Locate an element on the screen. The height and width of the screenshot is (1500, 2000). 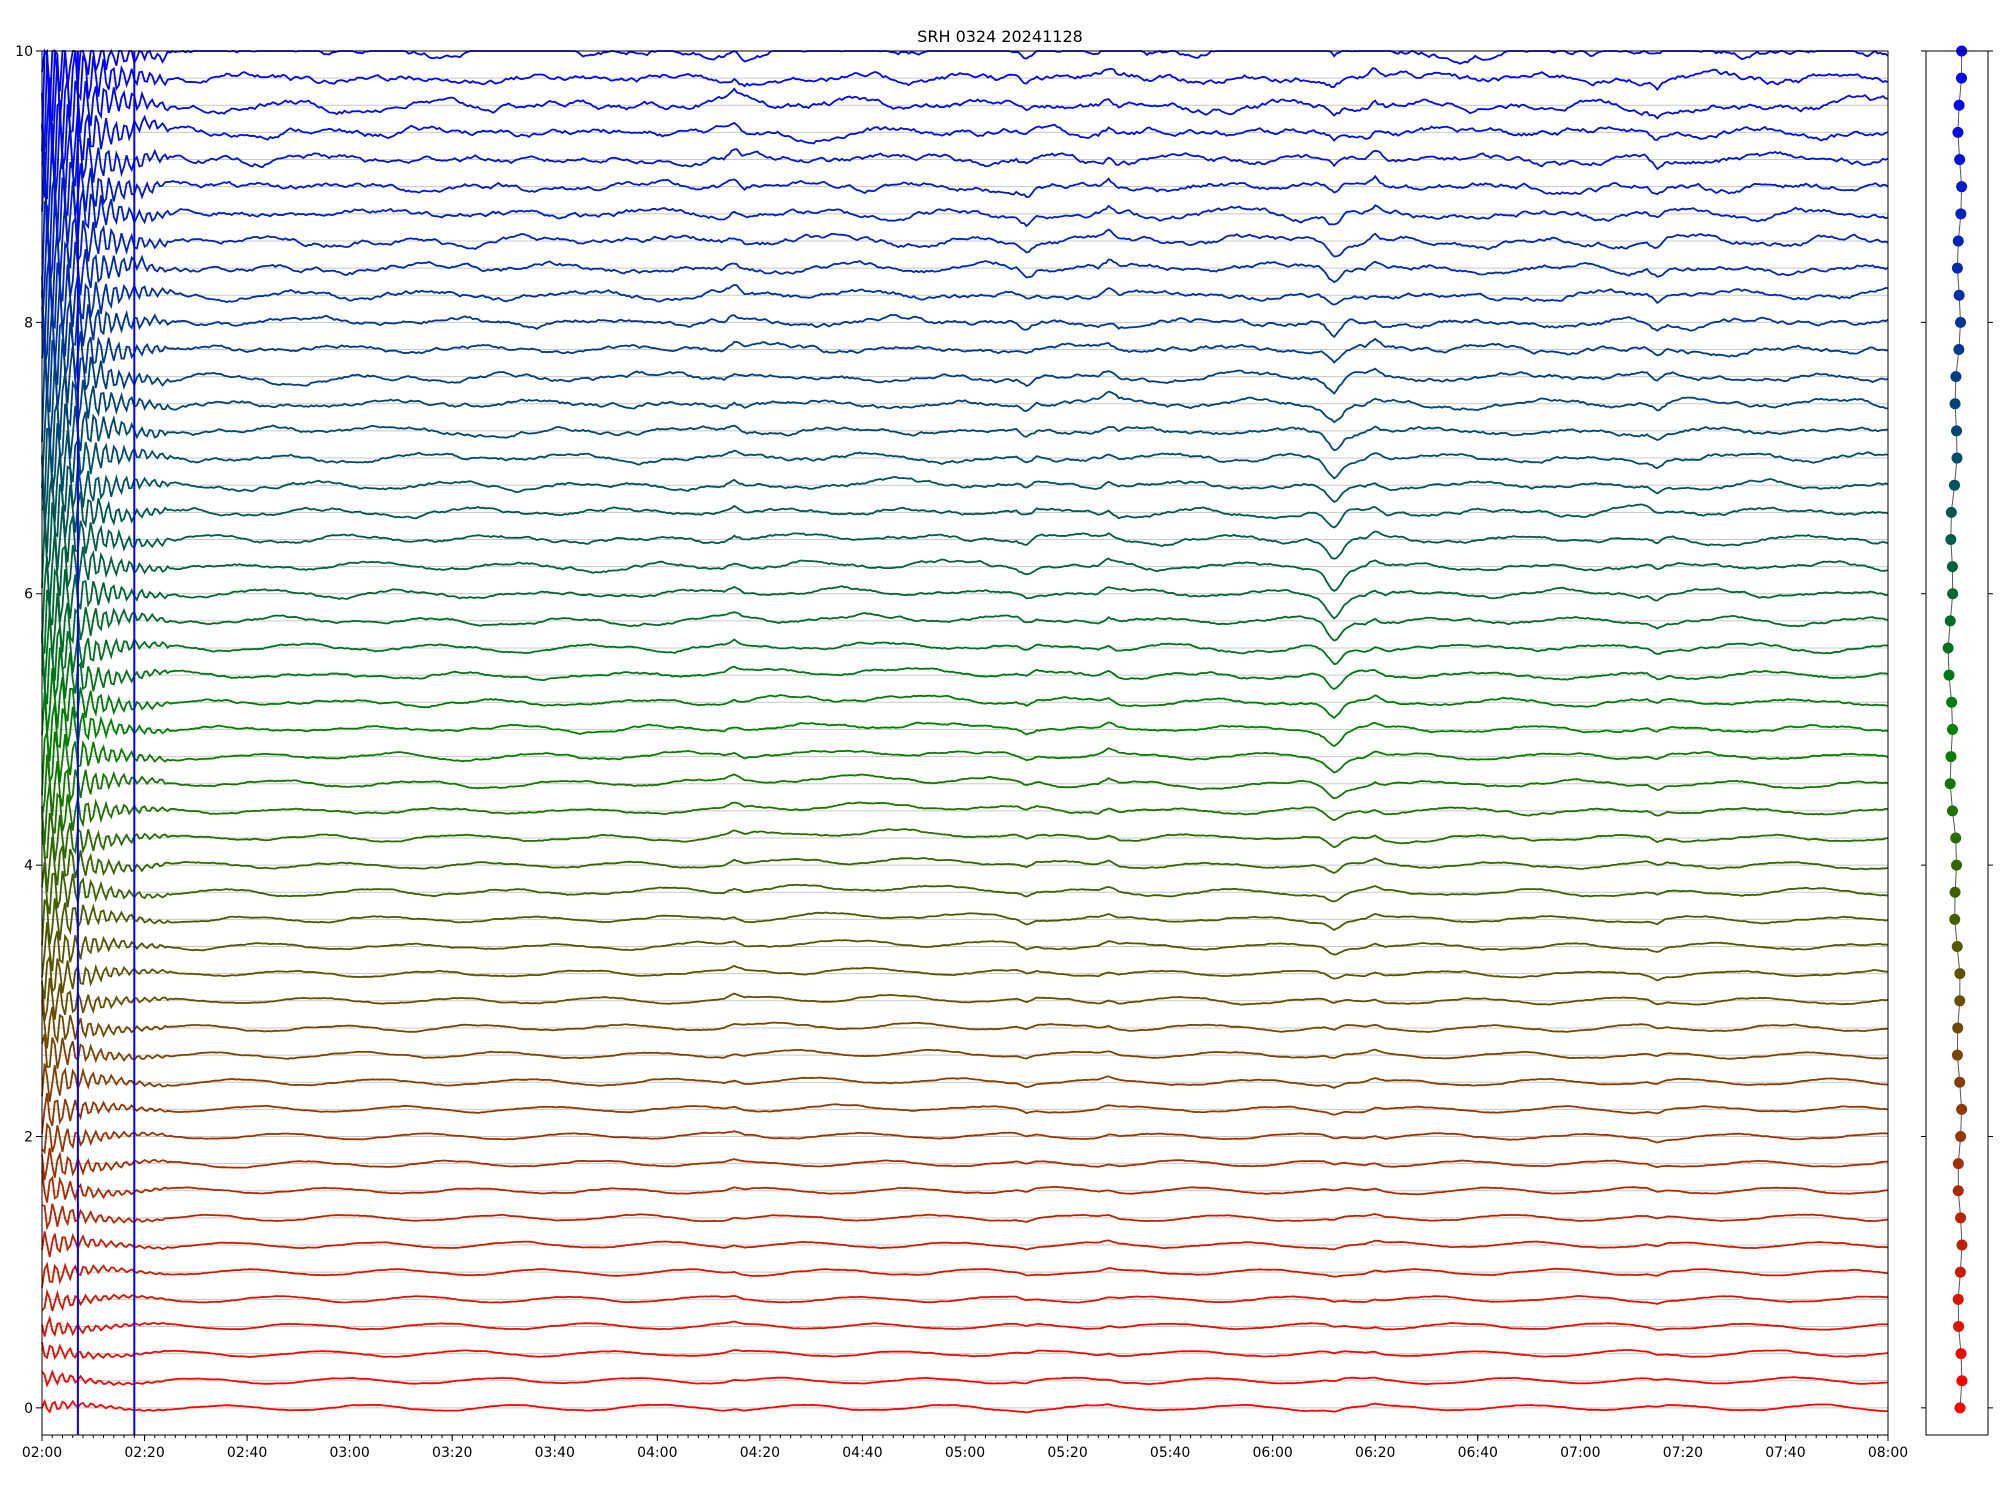
x-tick-label: 02:00 is located at coordinates (42, 1453).